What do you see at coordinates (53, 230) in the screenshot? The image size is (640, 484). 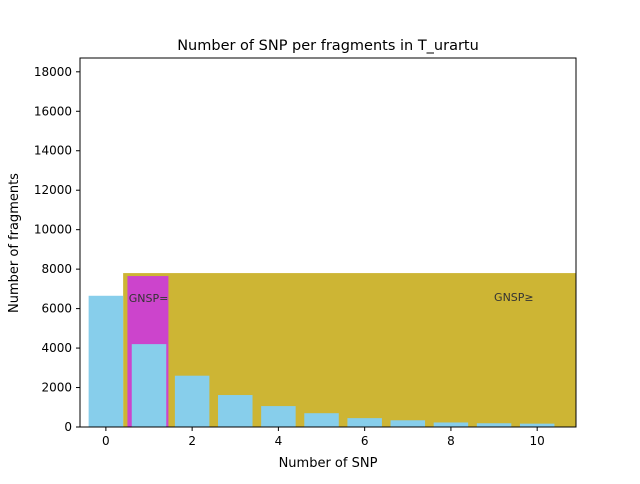 I see `y-tick-label: 10000` at bounding box center [53, 230].